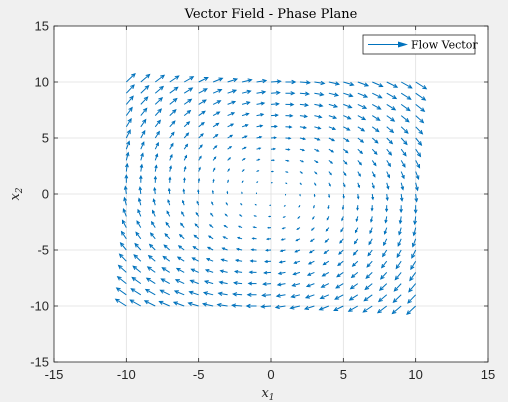 The width and height of the screenshot is (508, 402). Describe the element at coordinates (419, 44) in the screenshot. I see `legend-box` at that location.